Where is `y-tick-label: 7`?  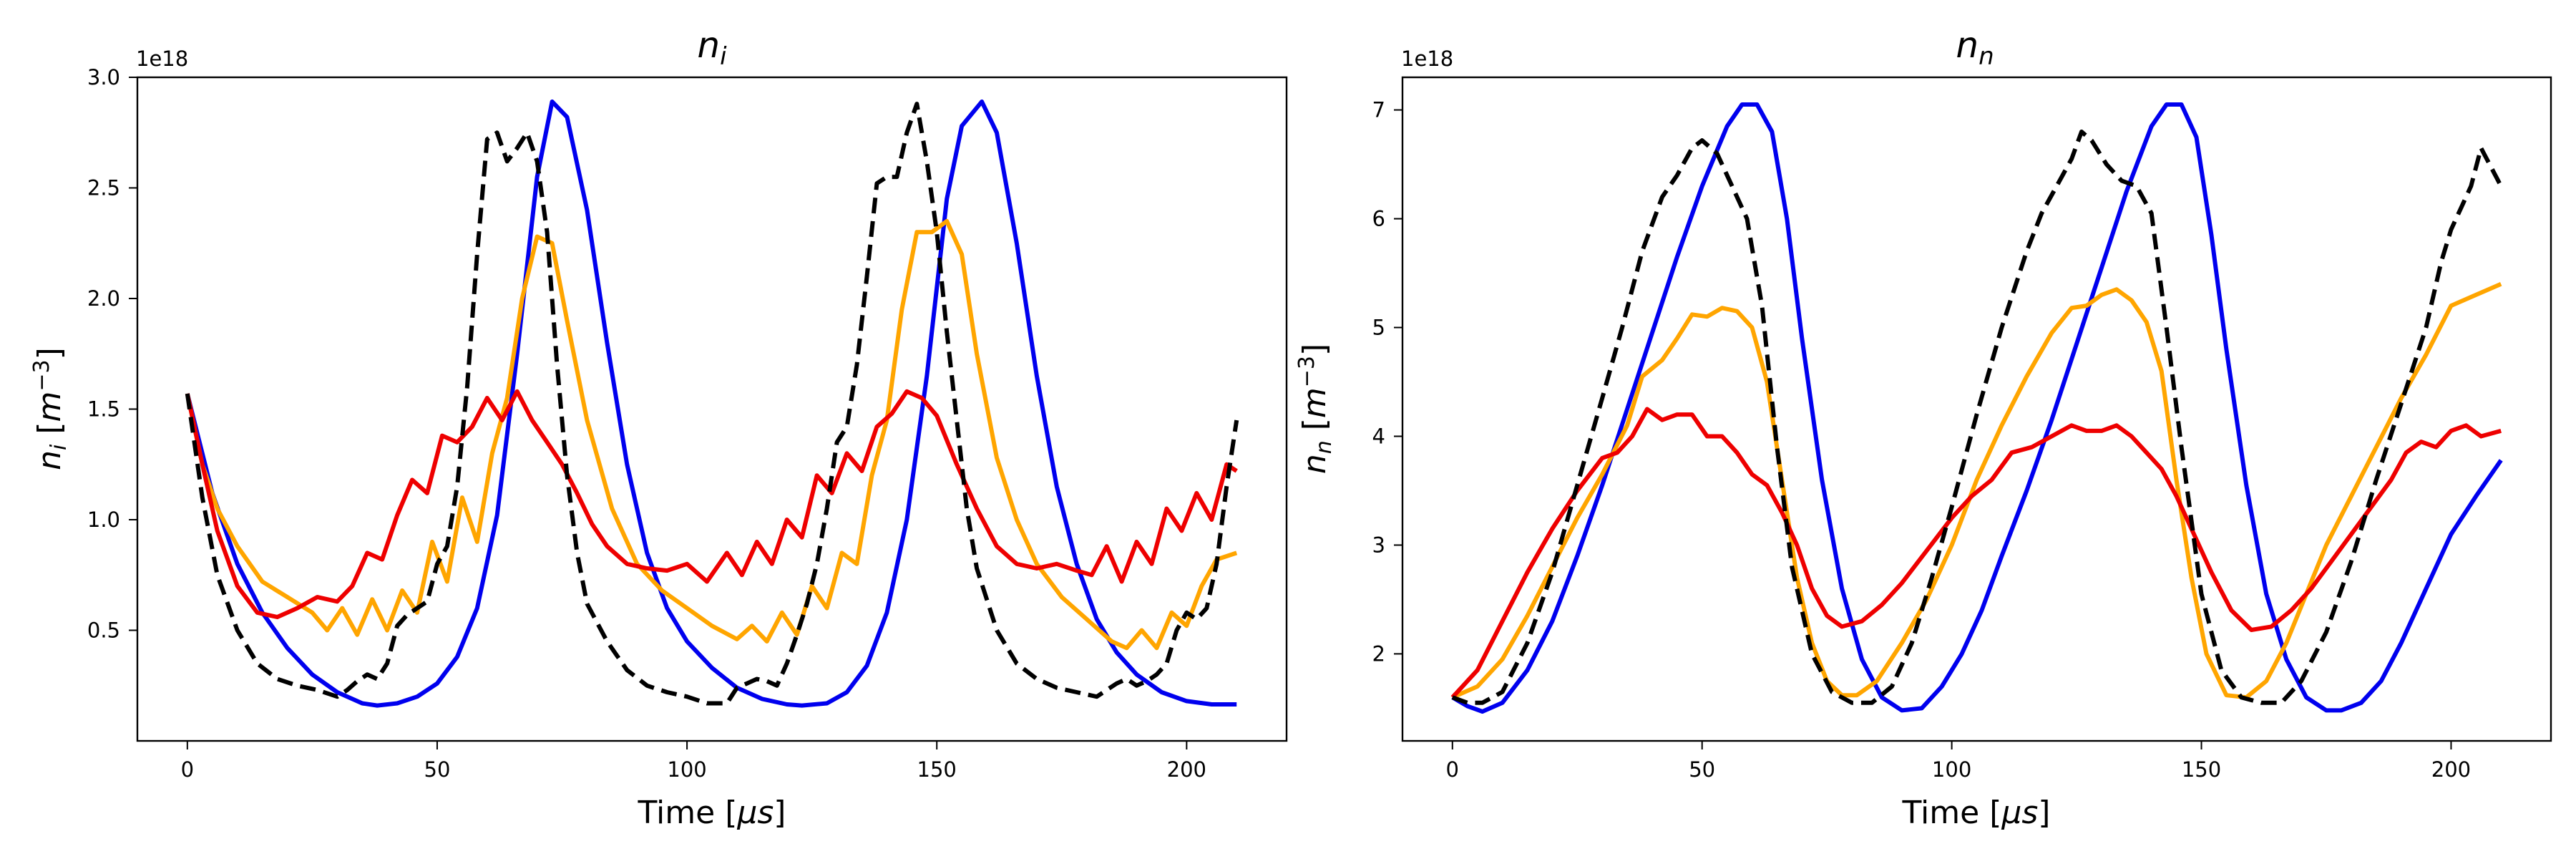 y-tick-label: 7 is located at coordinates (1378, 110).